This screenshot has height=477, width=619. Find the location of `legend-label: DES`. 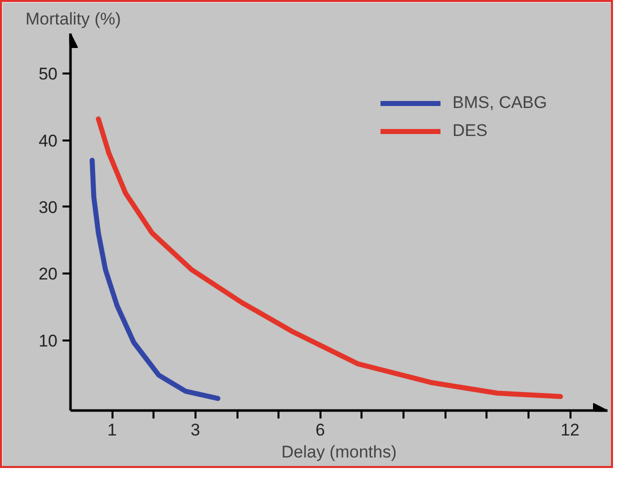

legend-label: DES is located at coordinates (470, 131).